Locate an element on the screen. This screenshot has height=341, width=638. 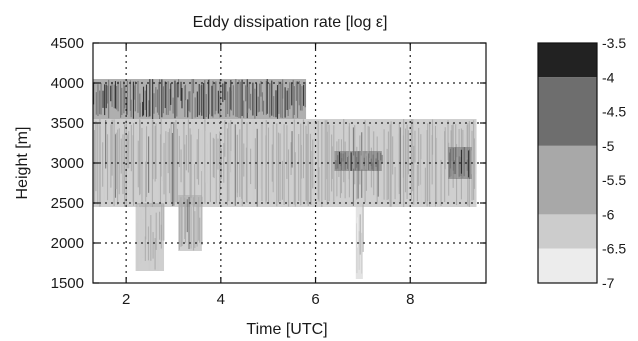
heatmap-region is located at coordinates (200, 99).